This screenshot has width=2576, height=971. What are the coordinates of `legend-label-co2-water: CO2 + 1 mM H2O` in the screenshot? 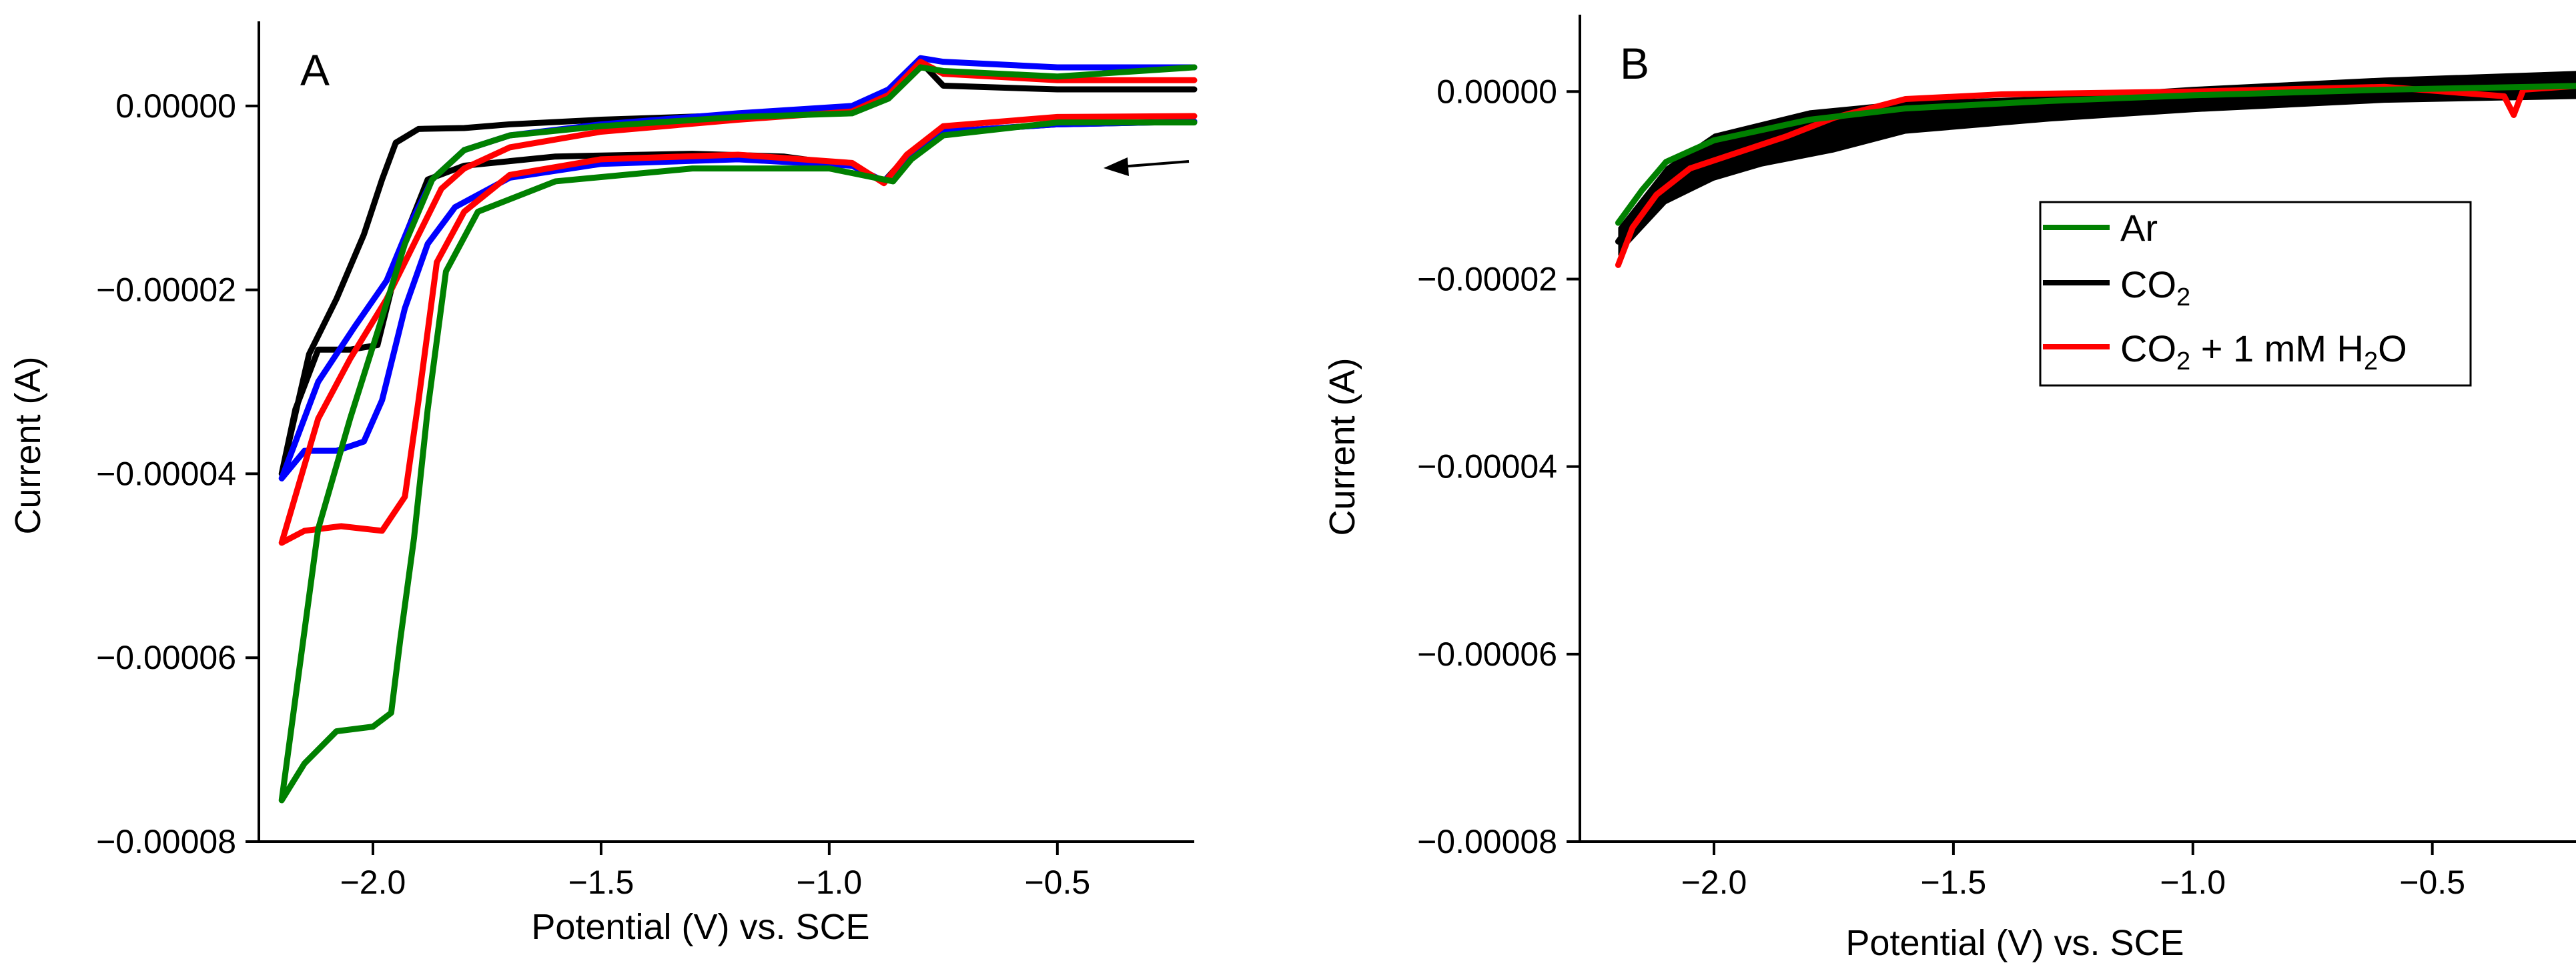 It's located at (2263, 351).